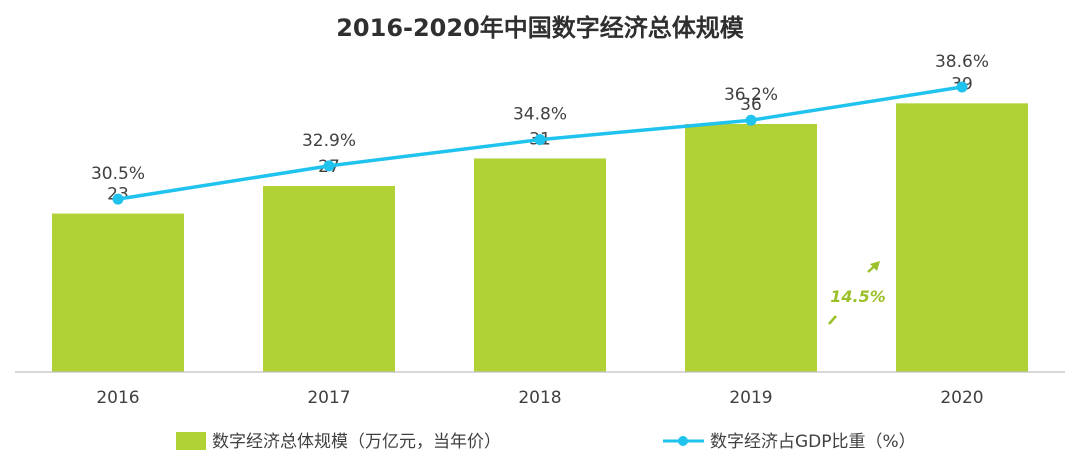 The width and height of the screenshot is (1080, 470). I want to click on x-tick-group: 2016 2017 2018 2019 2020, so click(539, 398).